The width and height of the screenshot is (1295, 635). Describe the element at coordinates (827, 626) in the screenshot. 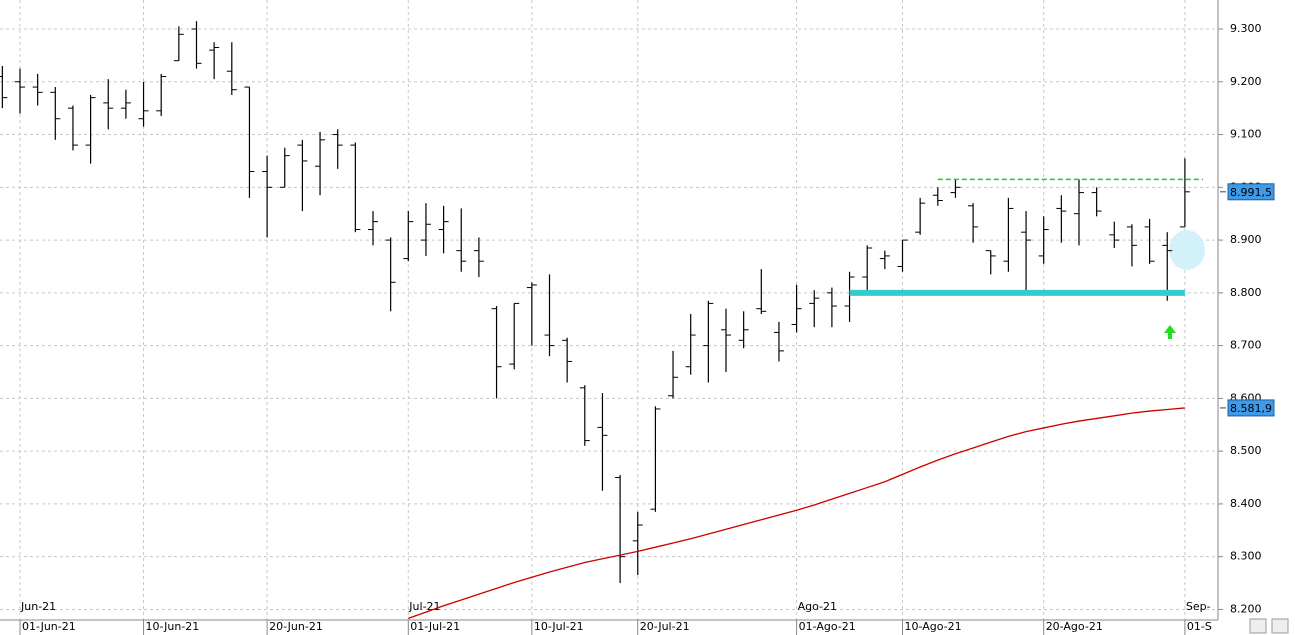

I see `x-tick-label: 01-Ago-21` at that location.